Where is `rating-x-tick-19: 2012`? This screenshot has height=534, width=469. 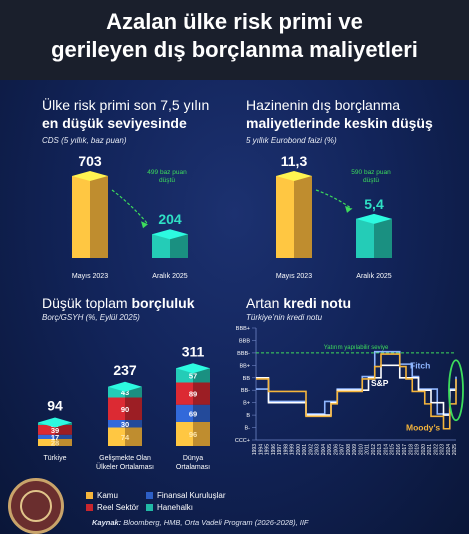 rating-x-tick-19: 2012 is located at coordinates (374, 449).